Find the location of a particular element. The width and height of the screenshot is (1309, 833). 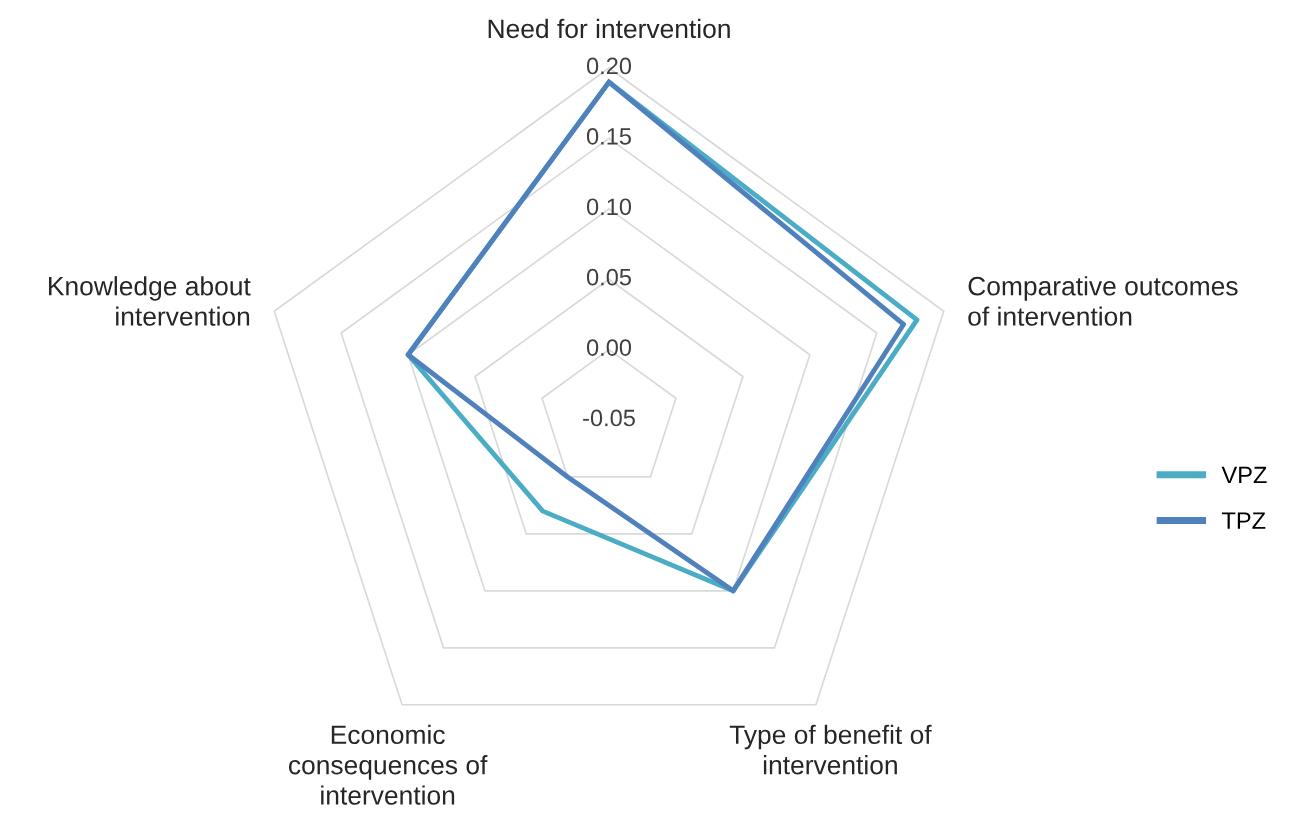

spoke-label: Comparative outcomes of intervention is located at coordinates (1103, 301).